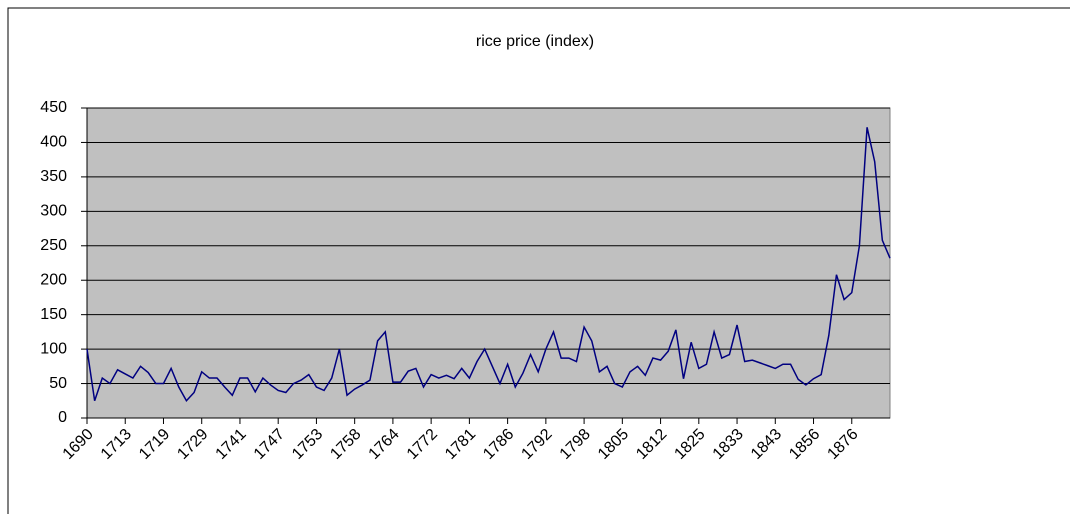  What do you see at coordinates (53, 107) in the screenshot?
I see `y-tick-label: 450` at bounding box center [53, 107].